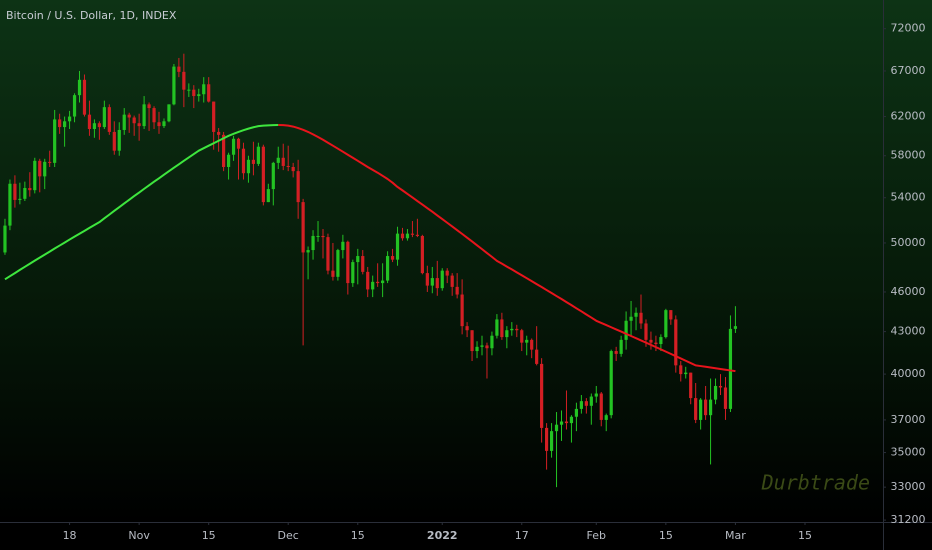 The width and height of the screenshot is (932, 550). Describe the element at coordinates (735, 535) in the screenshot. I see `x-tick-label: Mar` at that location.